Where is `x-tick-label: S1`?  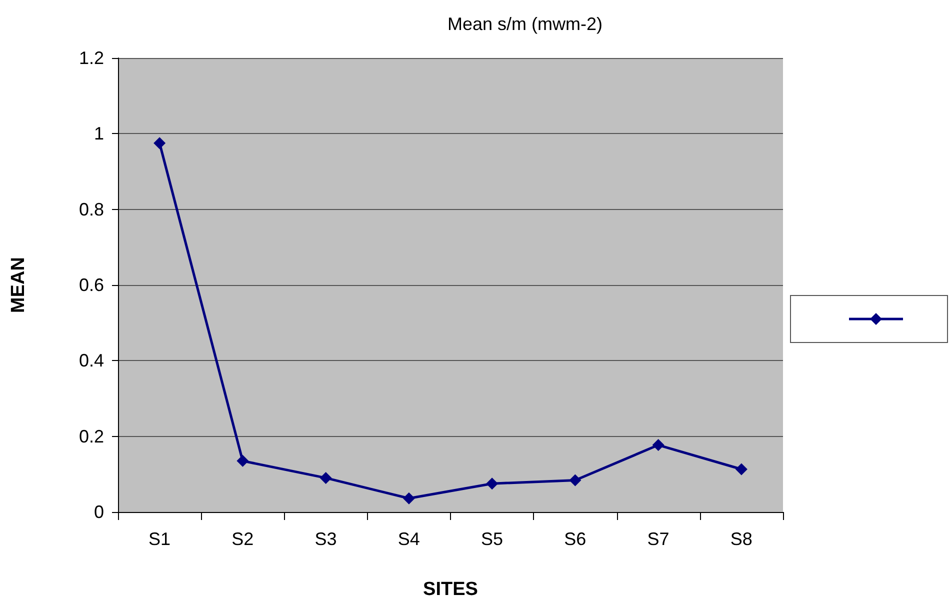 x-tick-label: S1 is located at coordinates (159, 539).